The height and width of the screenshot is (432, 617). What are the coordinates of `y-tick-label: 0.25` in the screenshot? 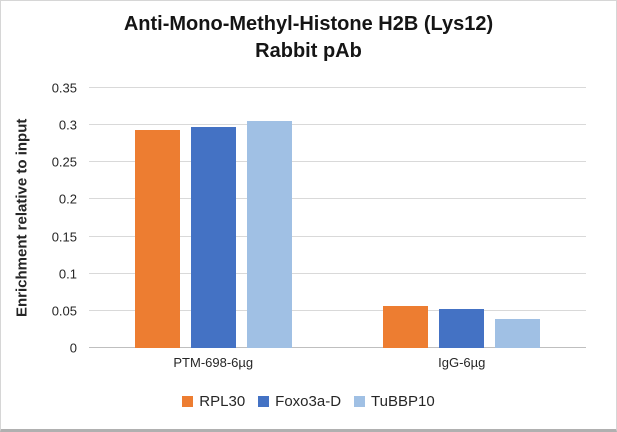 It's located at (64, 162).